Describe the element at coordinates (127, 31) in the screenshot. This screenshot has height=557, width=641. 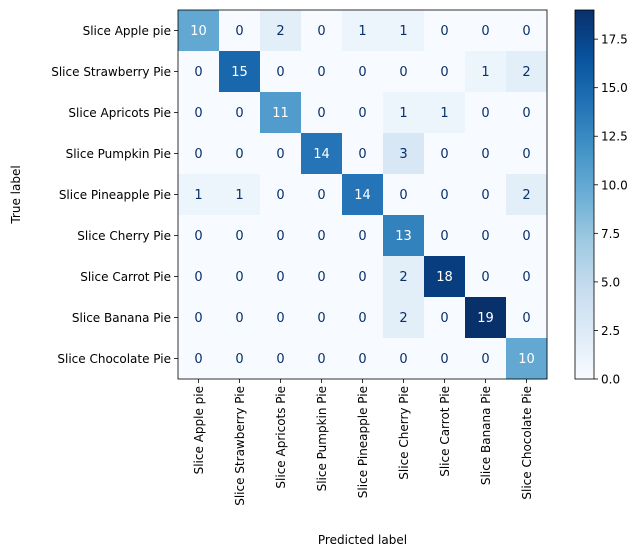
I see `y-tick-label: Slice Apple pie` at that location.